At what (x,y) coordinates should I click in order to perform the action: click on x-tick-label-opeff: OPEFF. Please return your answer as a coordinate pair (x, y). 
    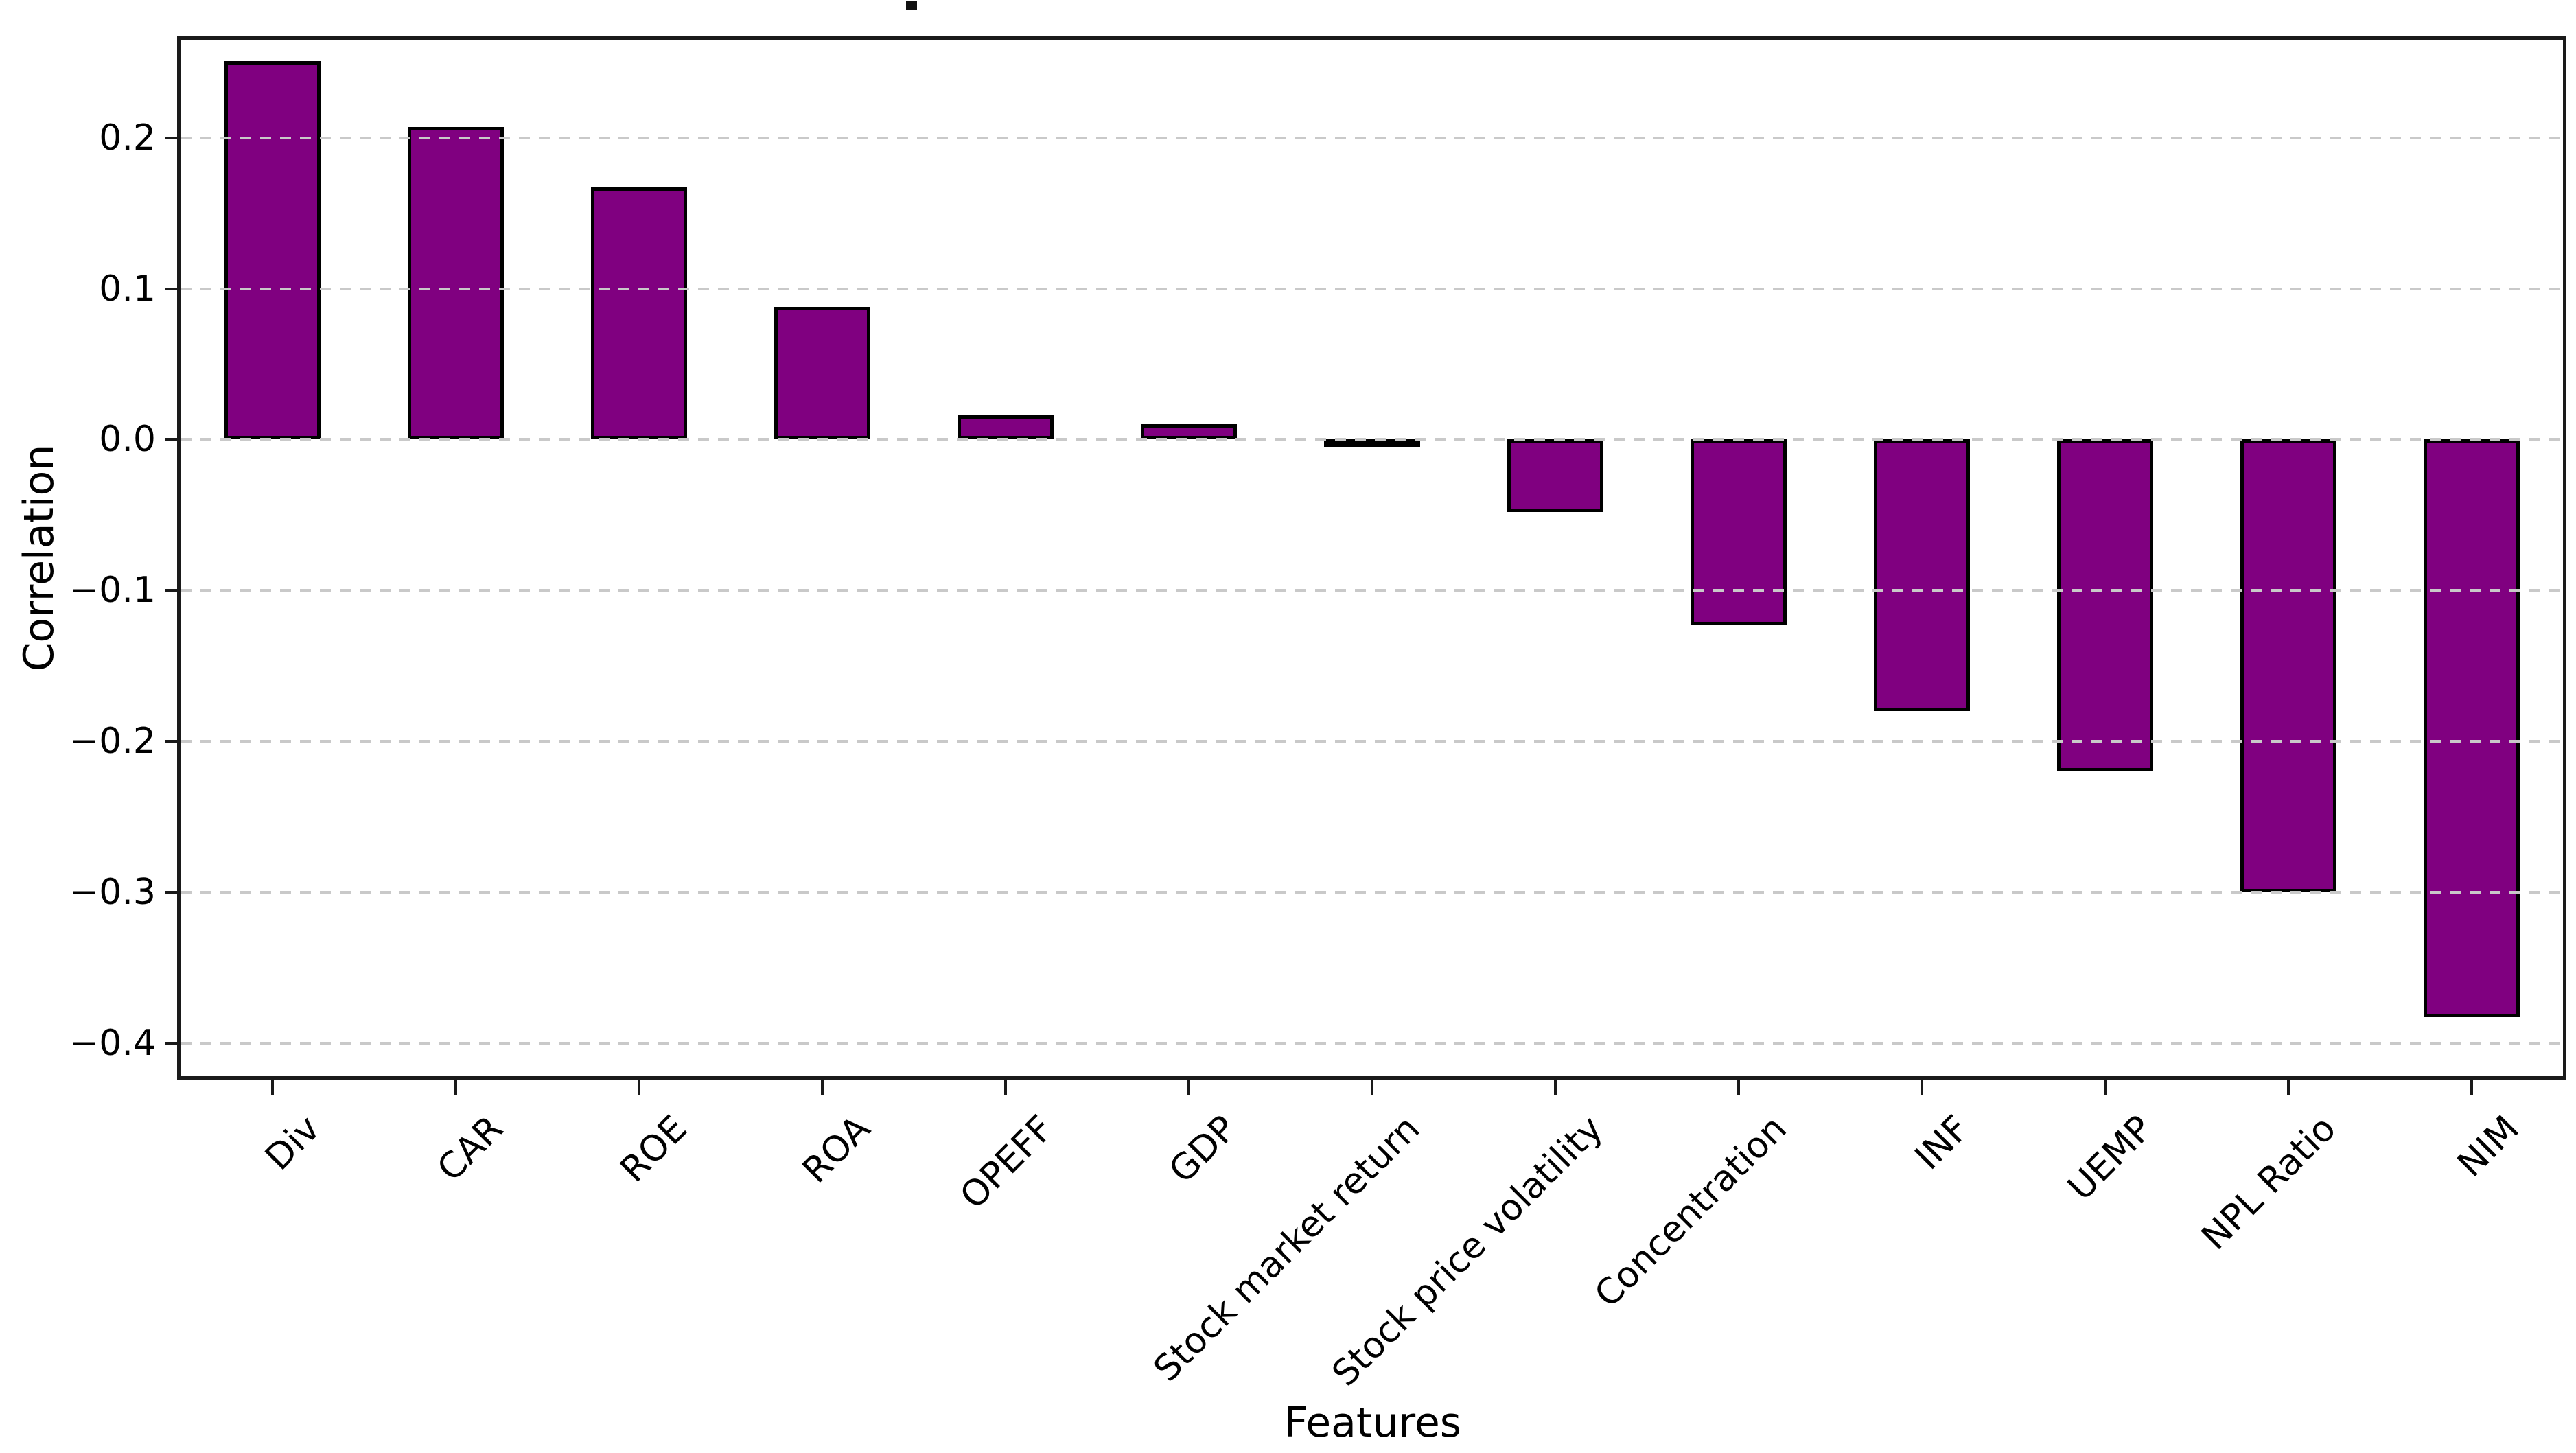
    Looking at the image, I should click on (1007, 1163).